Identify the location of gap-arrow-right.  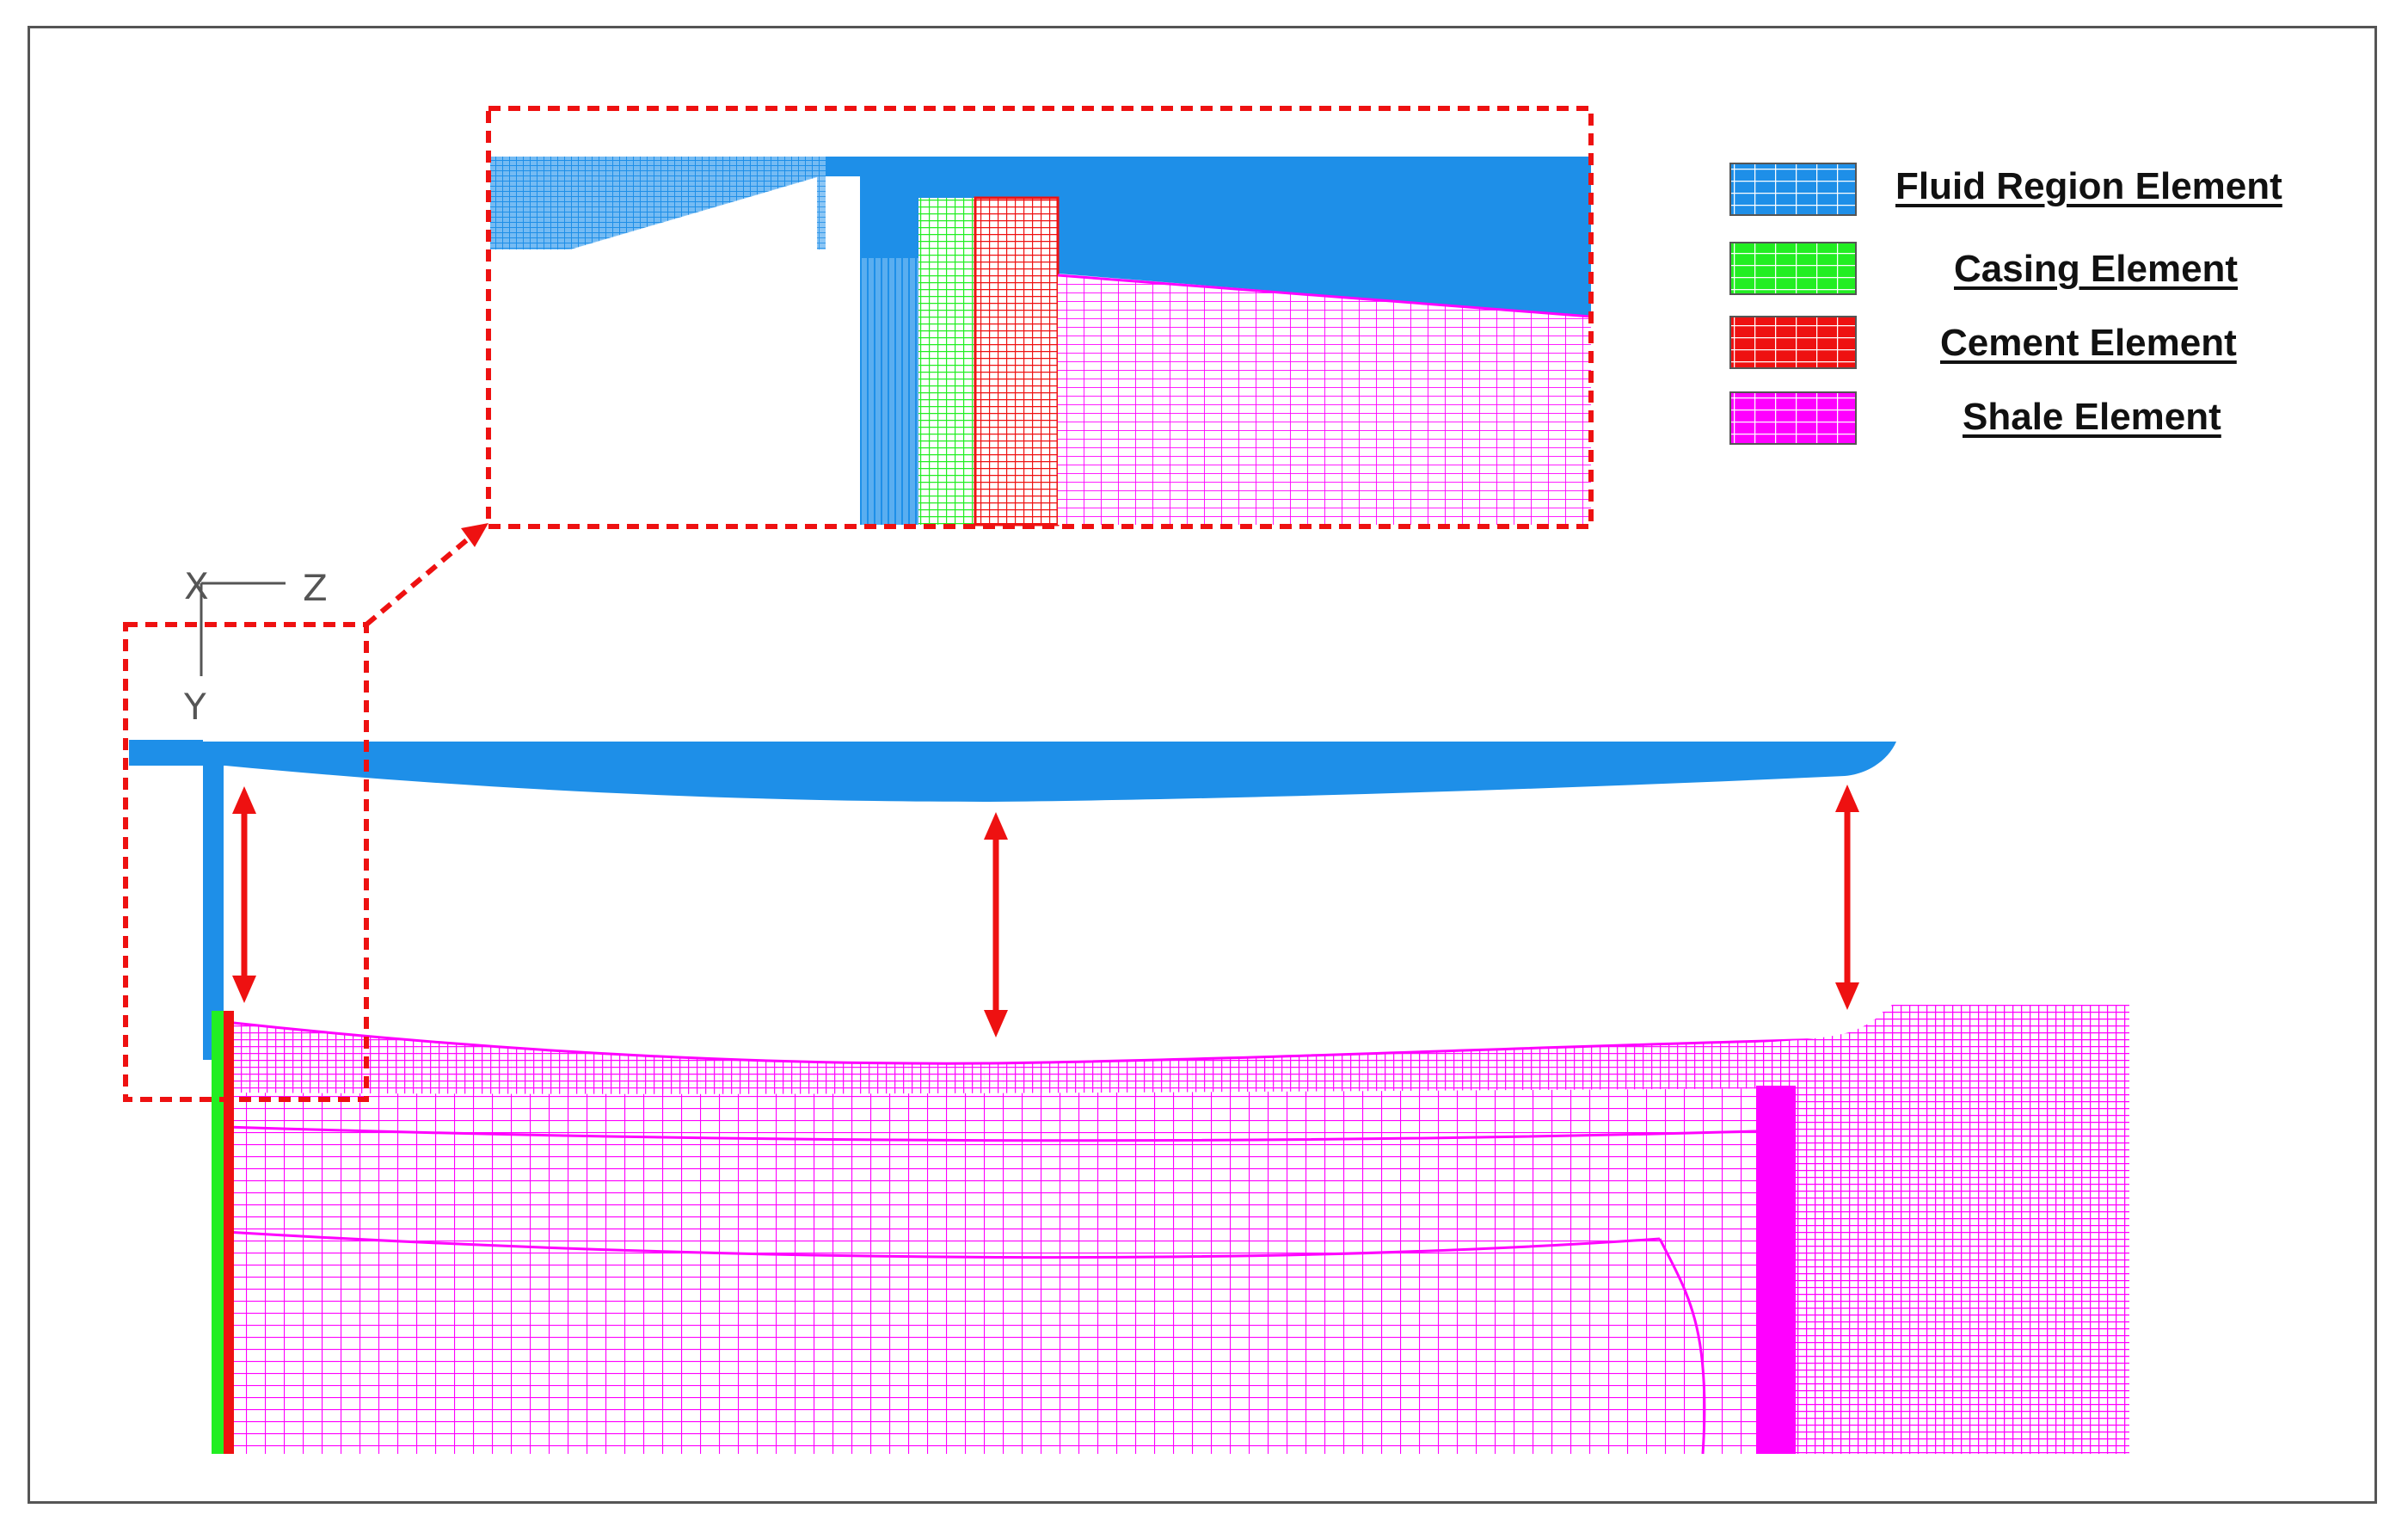
(1847, 898).